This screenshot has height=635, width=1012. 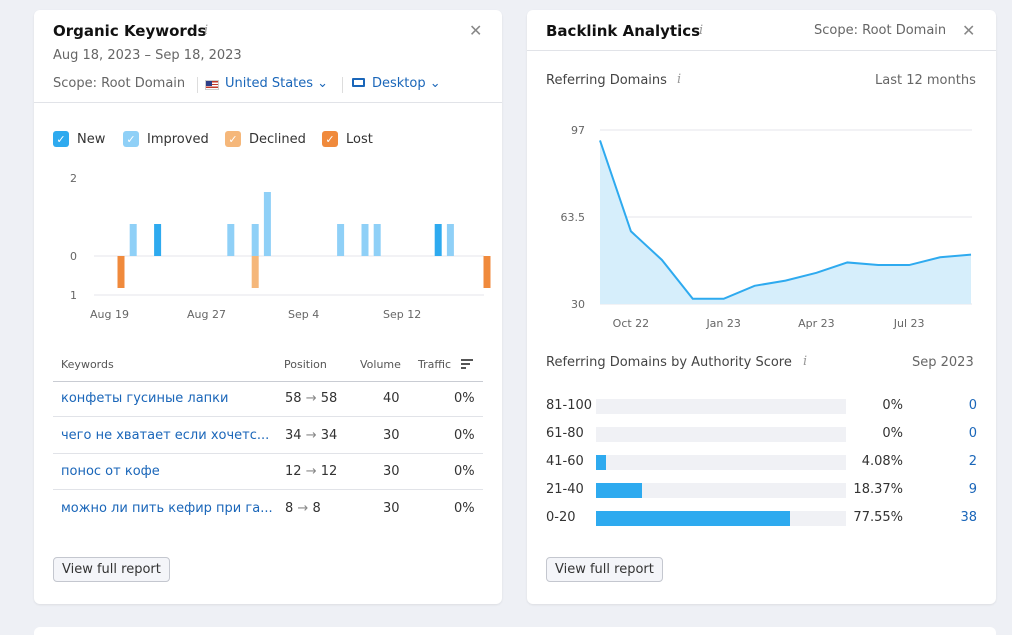 I want to click on position-from: 8, so click(x=289, y=508).